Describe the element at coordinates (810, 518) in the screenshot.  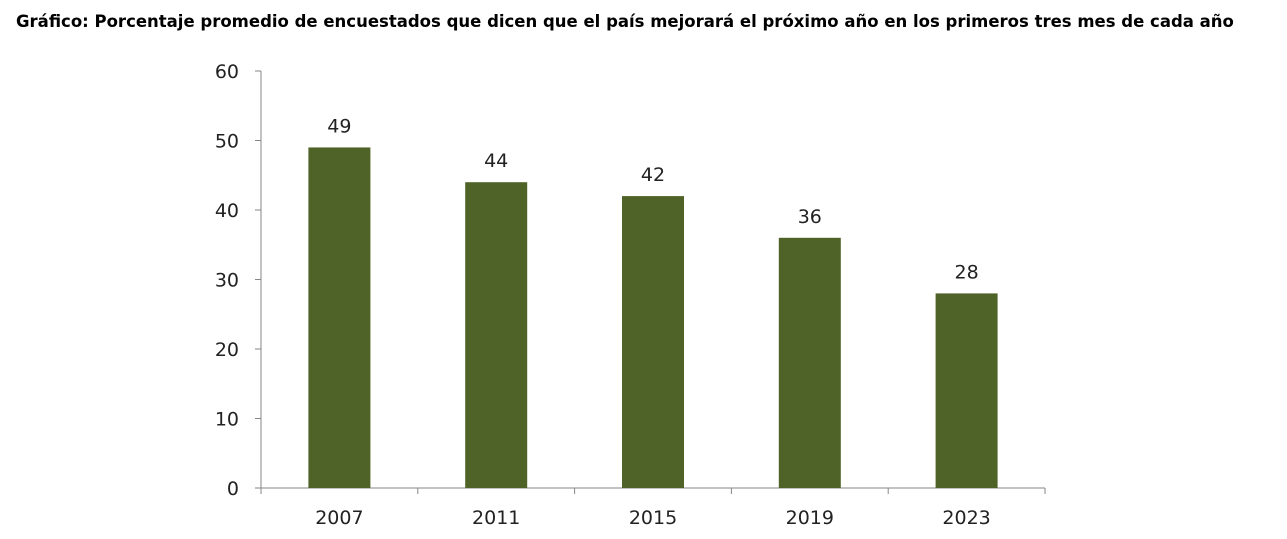
I see `x-tick-label-2019: 2019` at that location.